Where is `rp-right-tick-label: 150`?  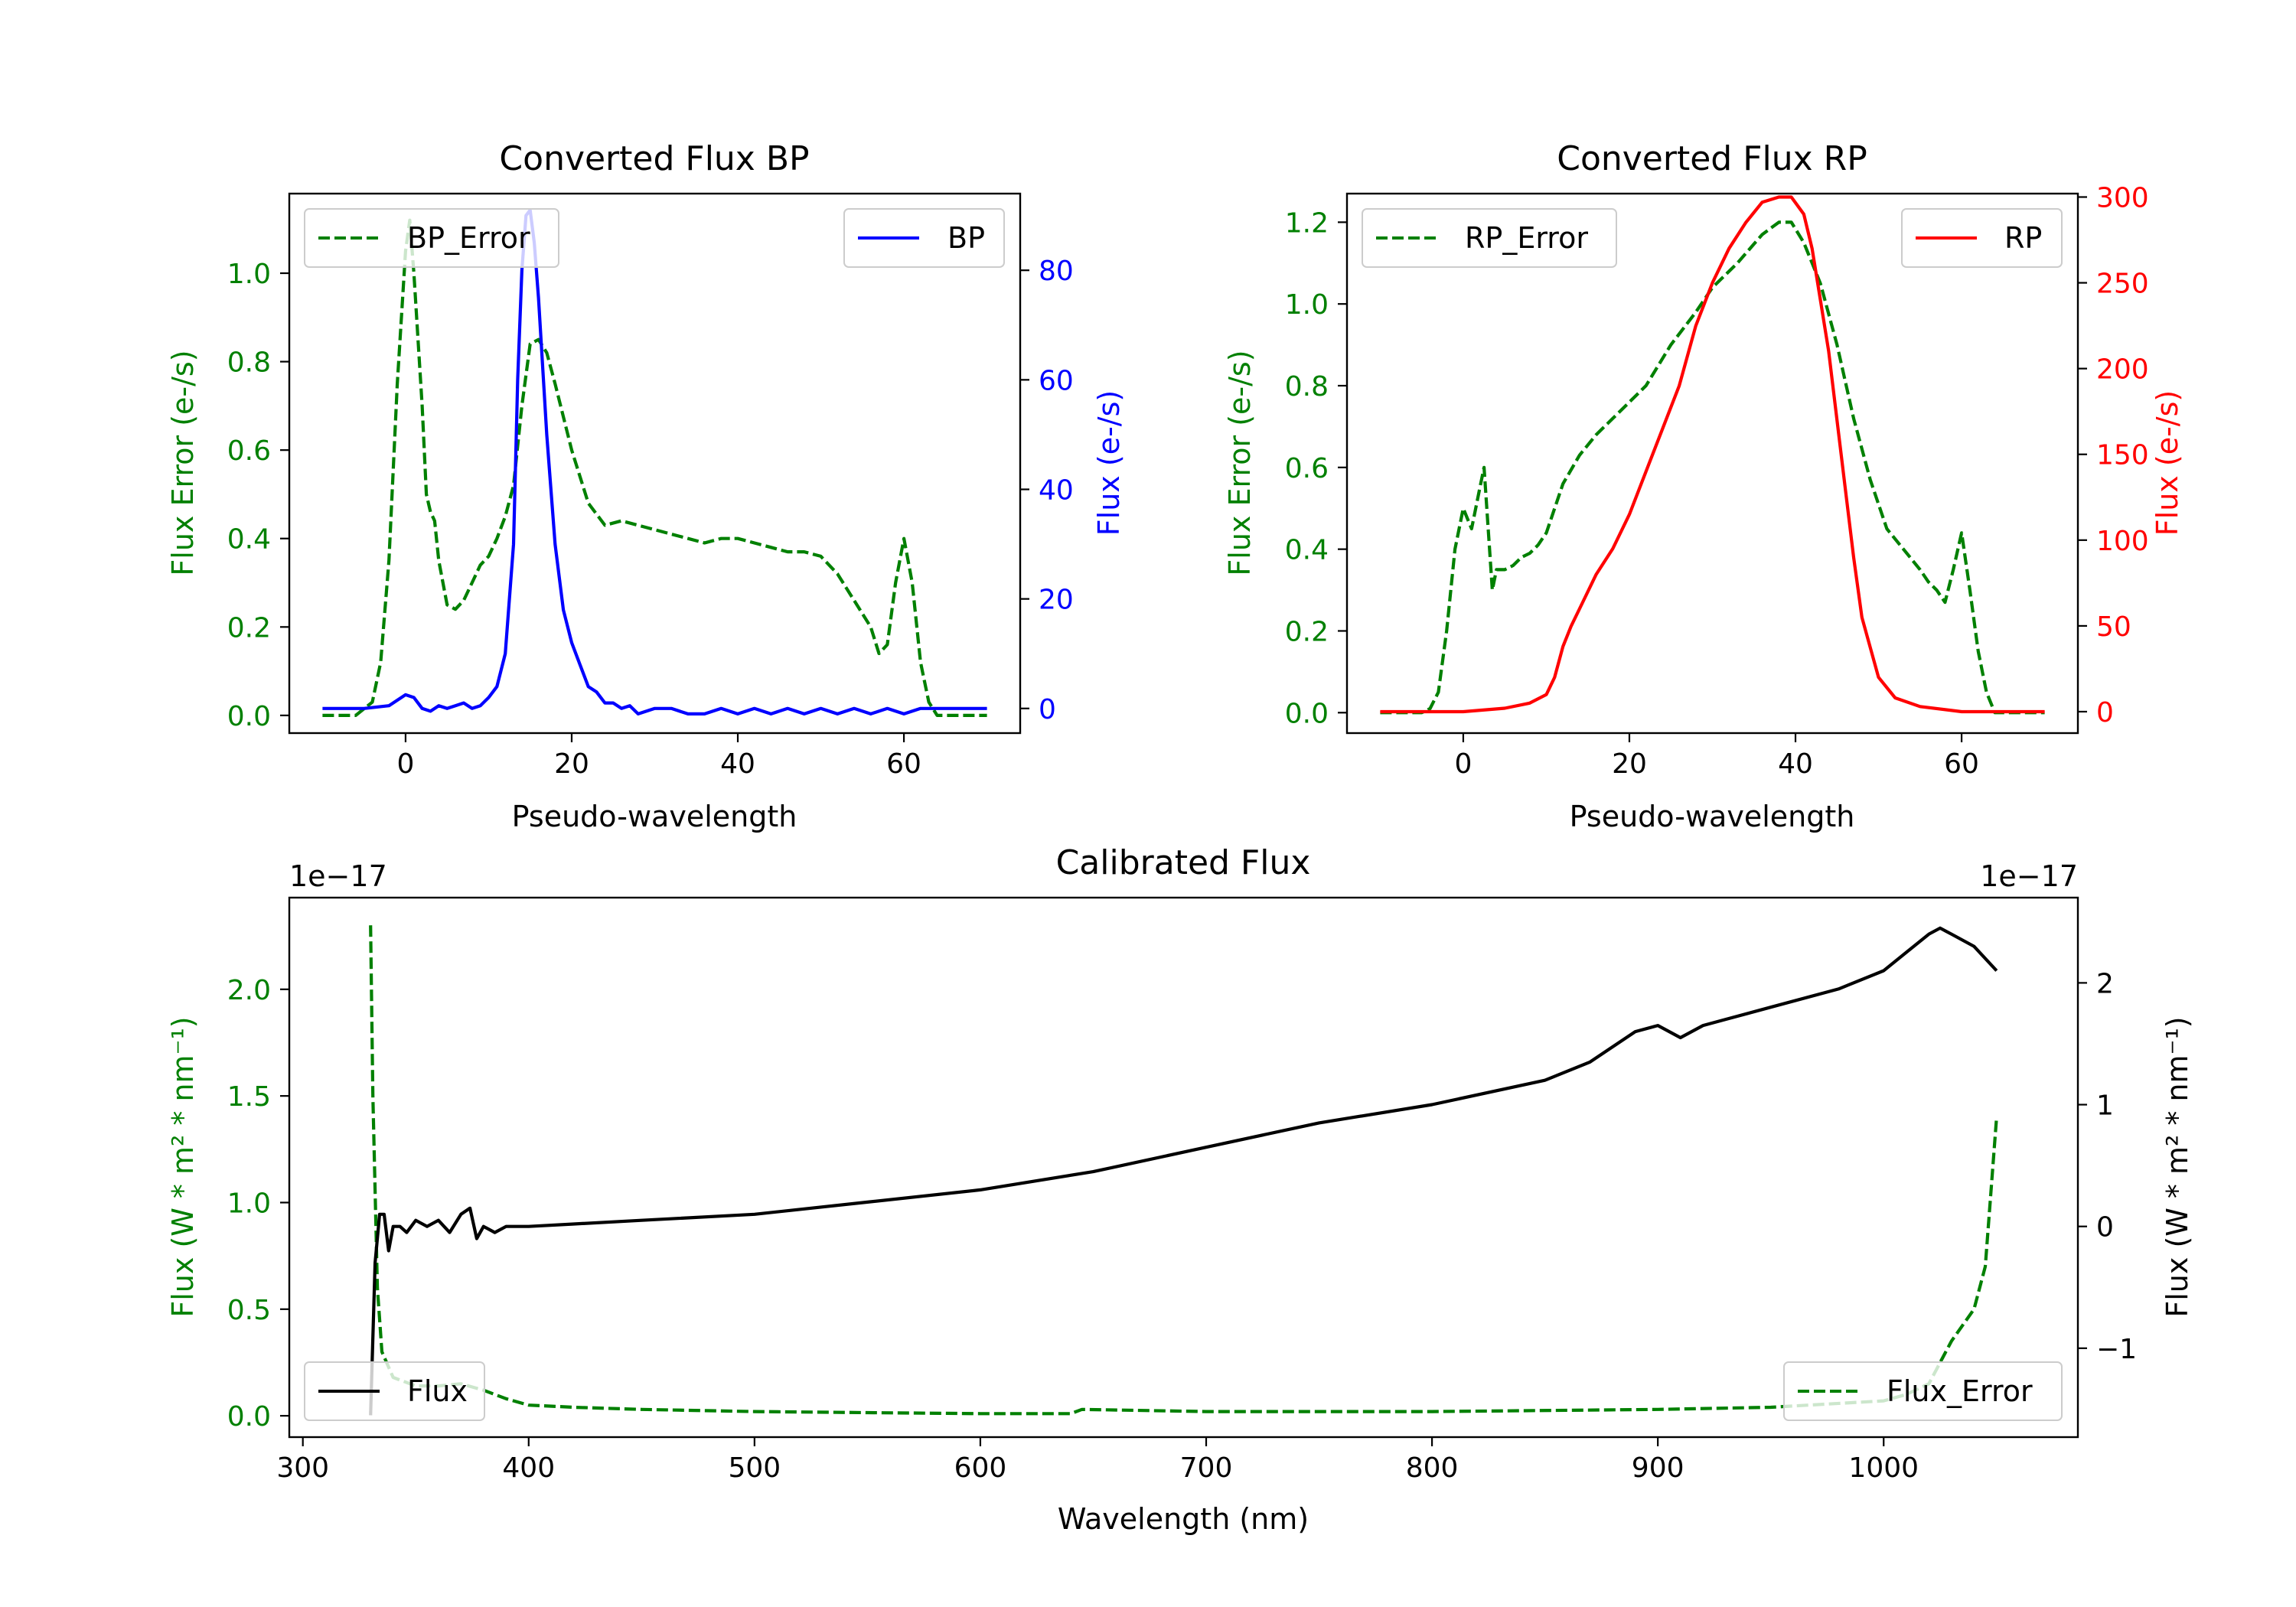
rp-right-tick-label: 150 is located at coordinates (2122, 455).